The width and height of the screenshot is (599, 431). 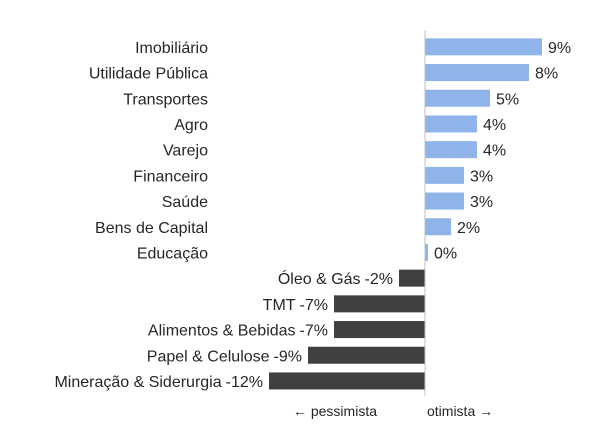 I want to click on category-label: Agro, so click(x=191, y=125).